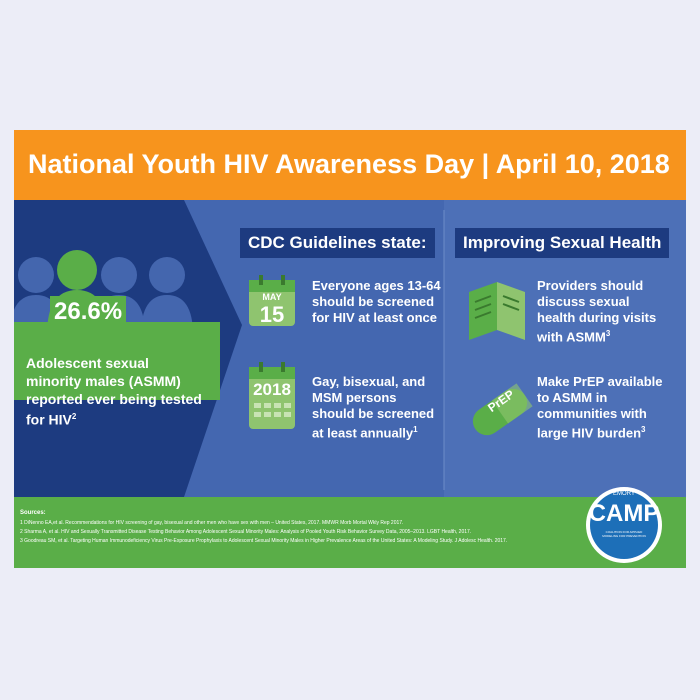 This screenshot has height=700, width=700. What do you see at coordinates (415, 429) in the screenshot?
I see `footnote-ref: 1` at bounding box center [415, 429].